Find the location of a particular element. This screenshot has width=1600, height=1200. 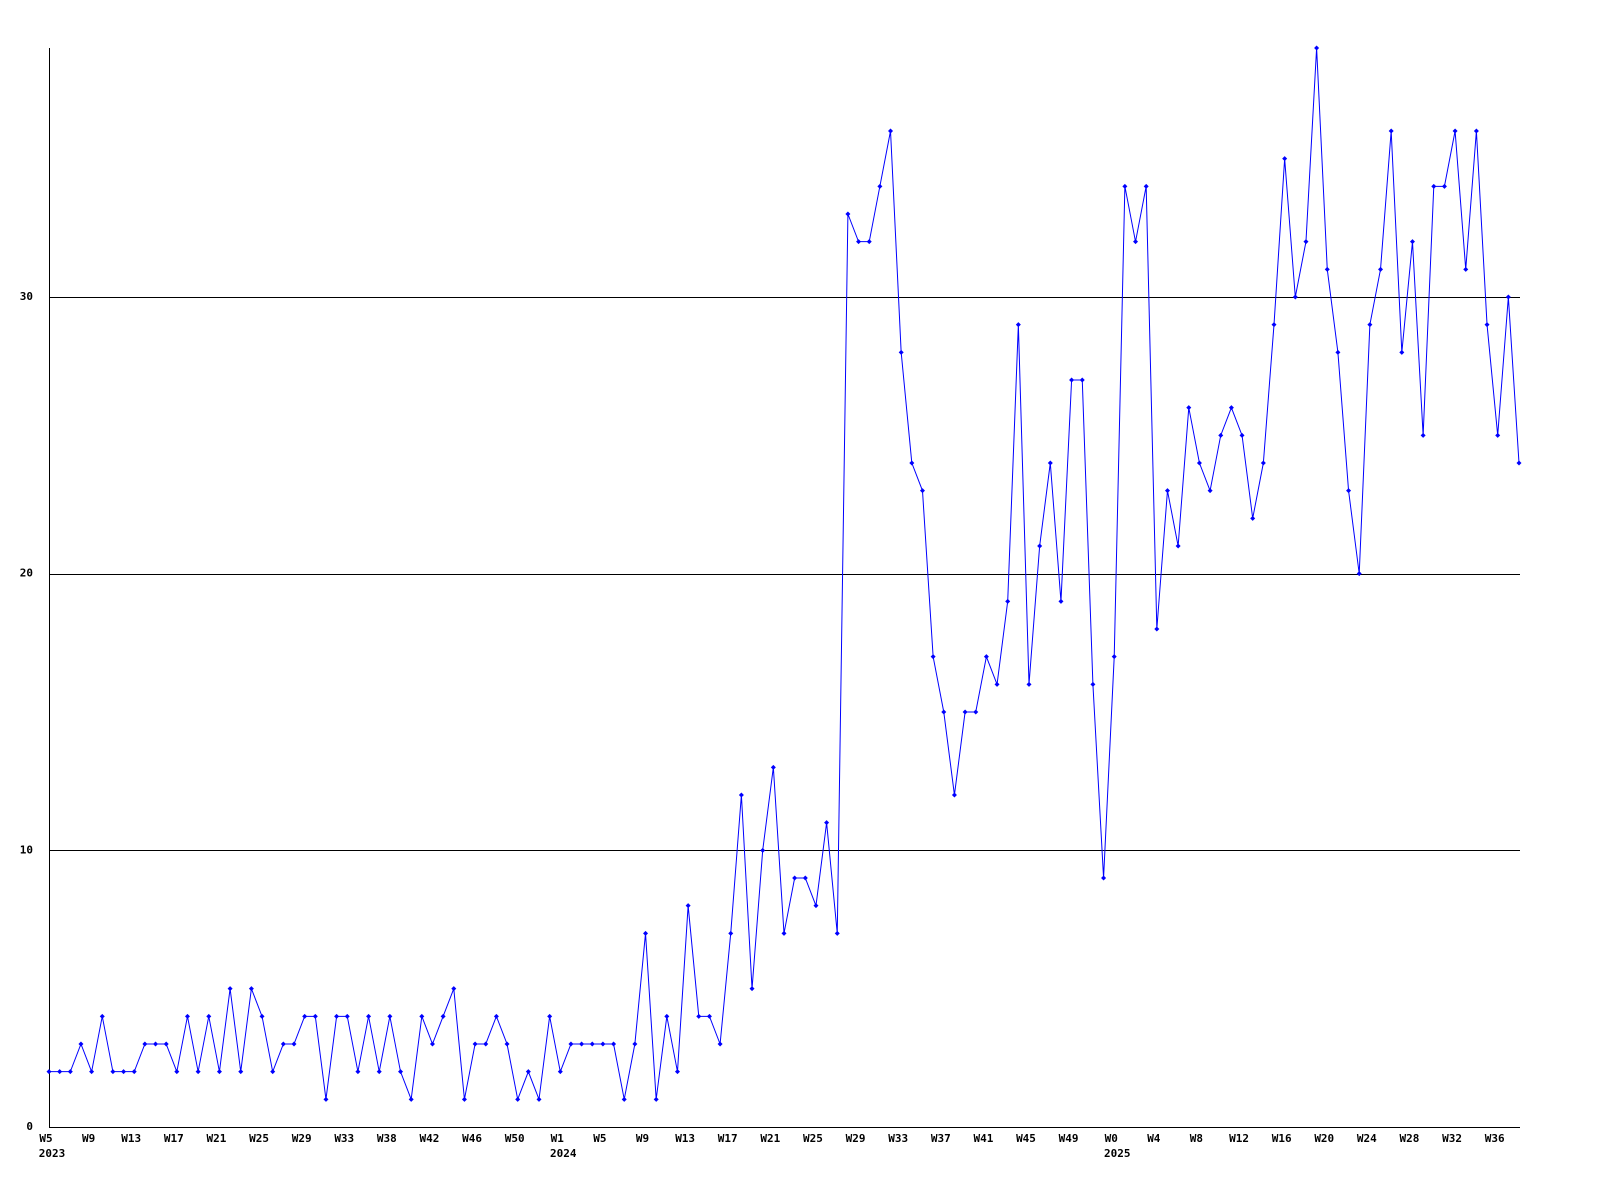

y-tick-label: 20 is located at coordinates (26, 573).